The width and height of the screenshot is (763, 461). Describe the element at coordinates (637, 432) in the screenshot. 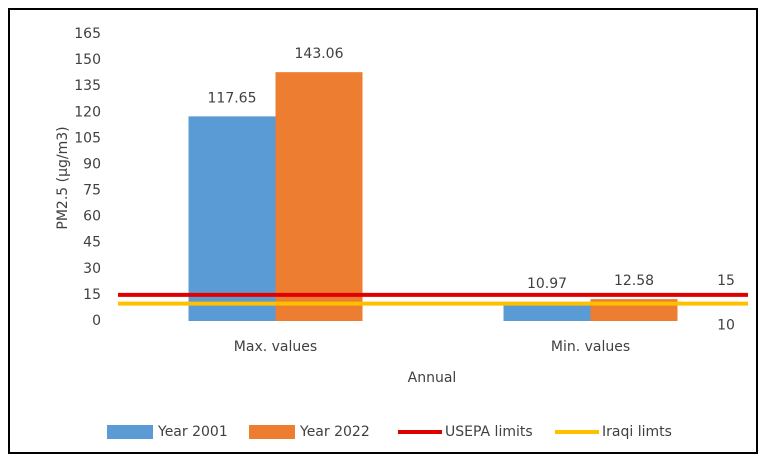

I see `legend-label: Iraqi limts` at that location.